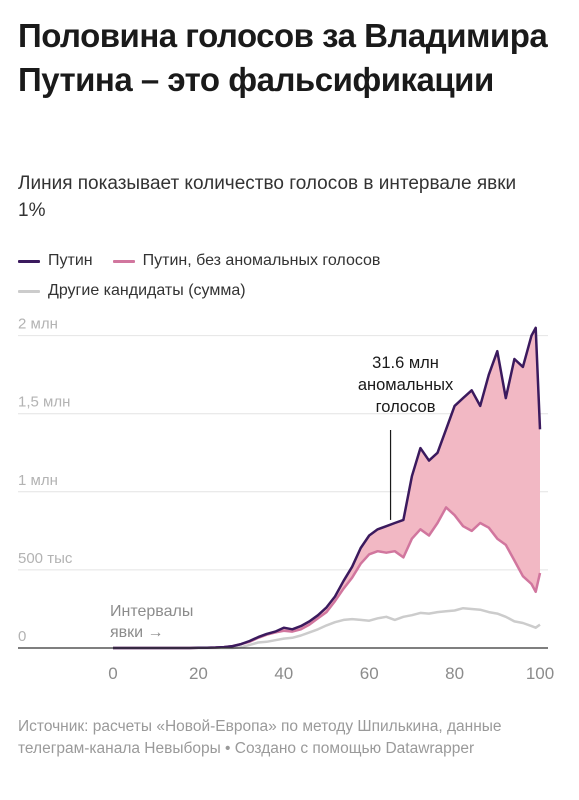 The height and width of the screenshot is (800, 579). I want to click on y-tick-label: 500 тыс, so click(45, 558).